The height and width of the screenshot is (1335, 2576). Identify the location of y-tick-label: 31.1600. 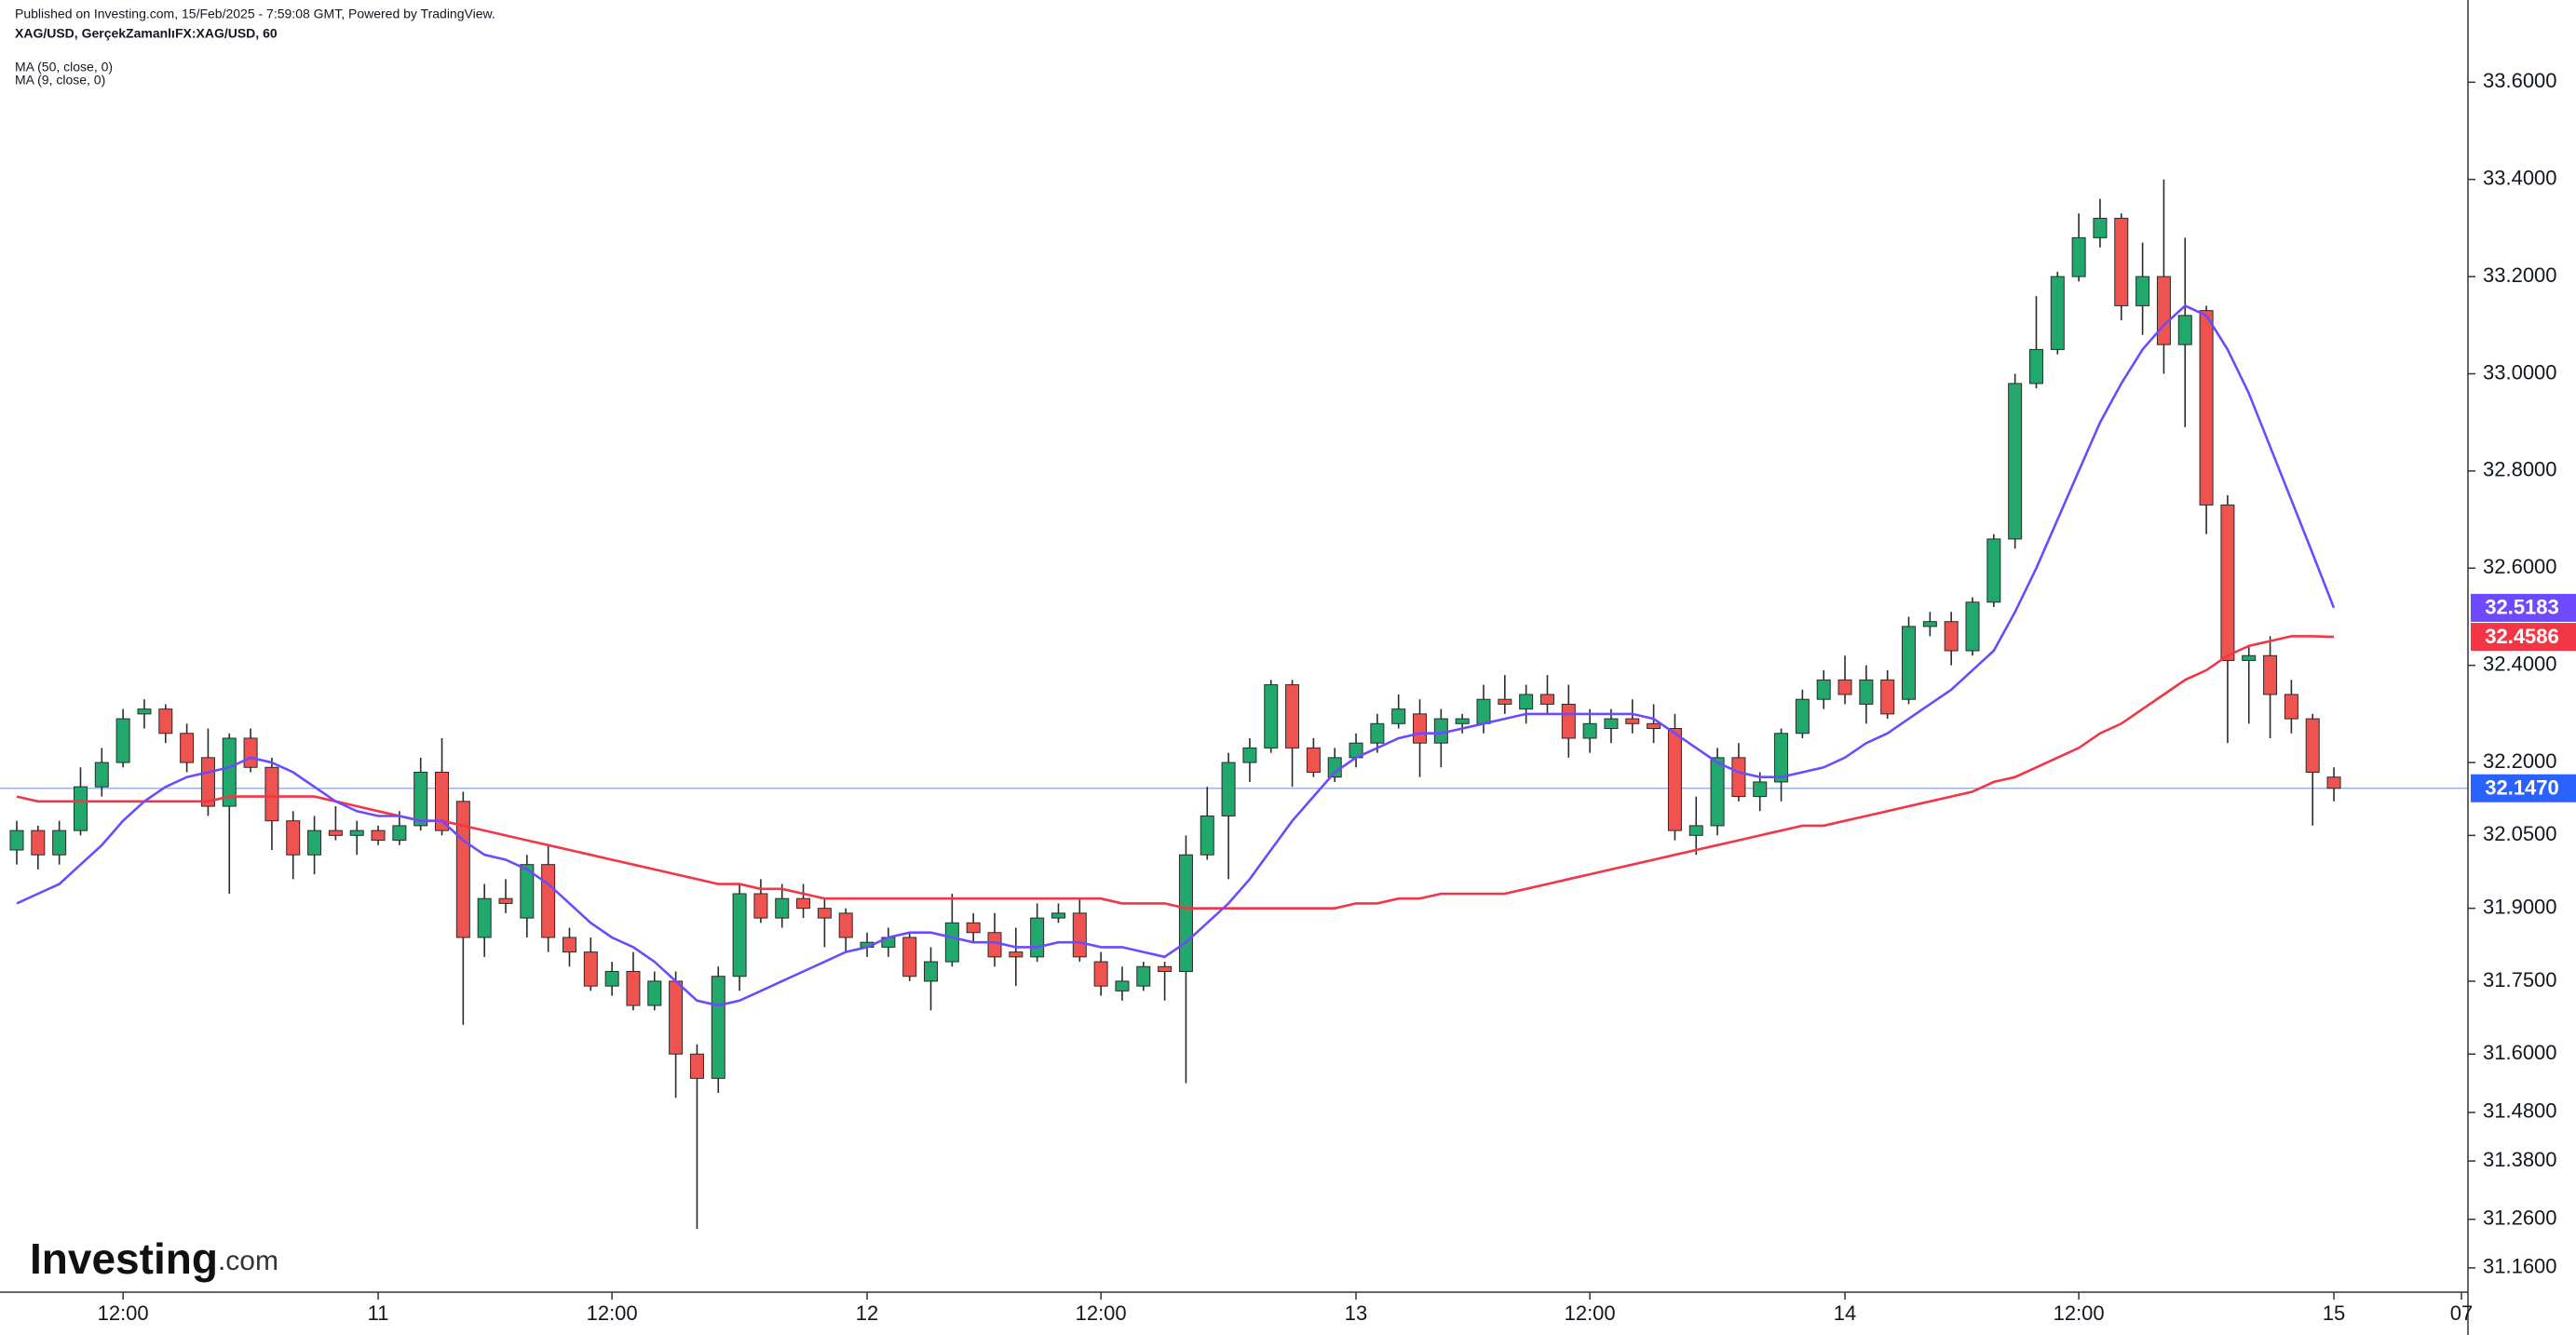
(2520, 1266).